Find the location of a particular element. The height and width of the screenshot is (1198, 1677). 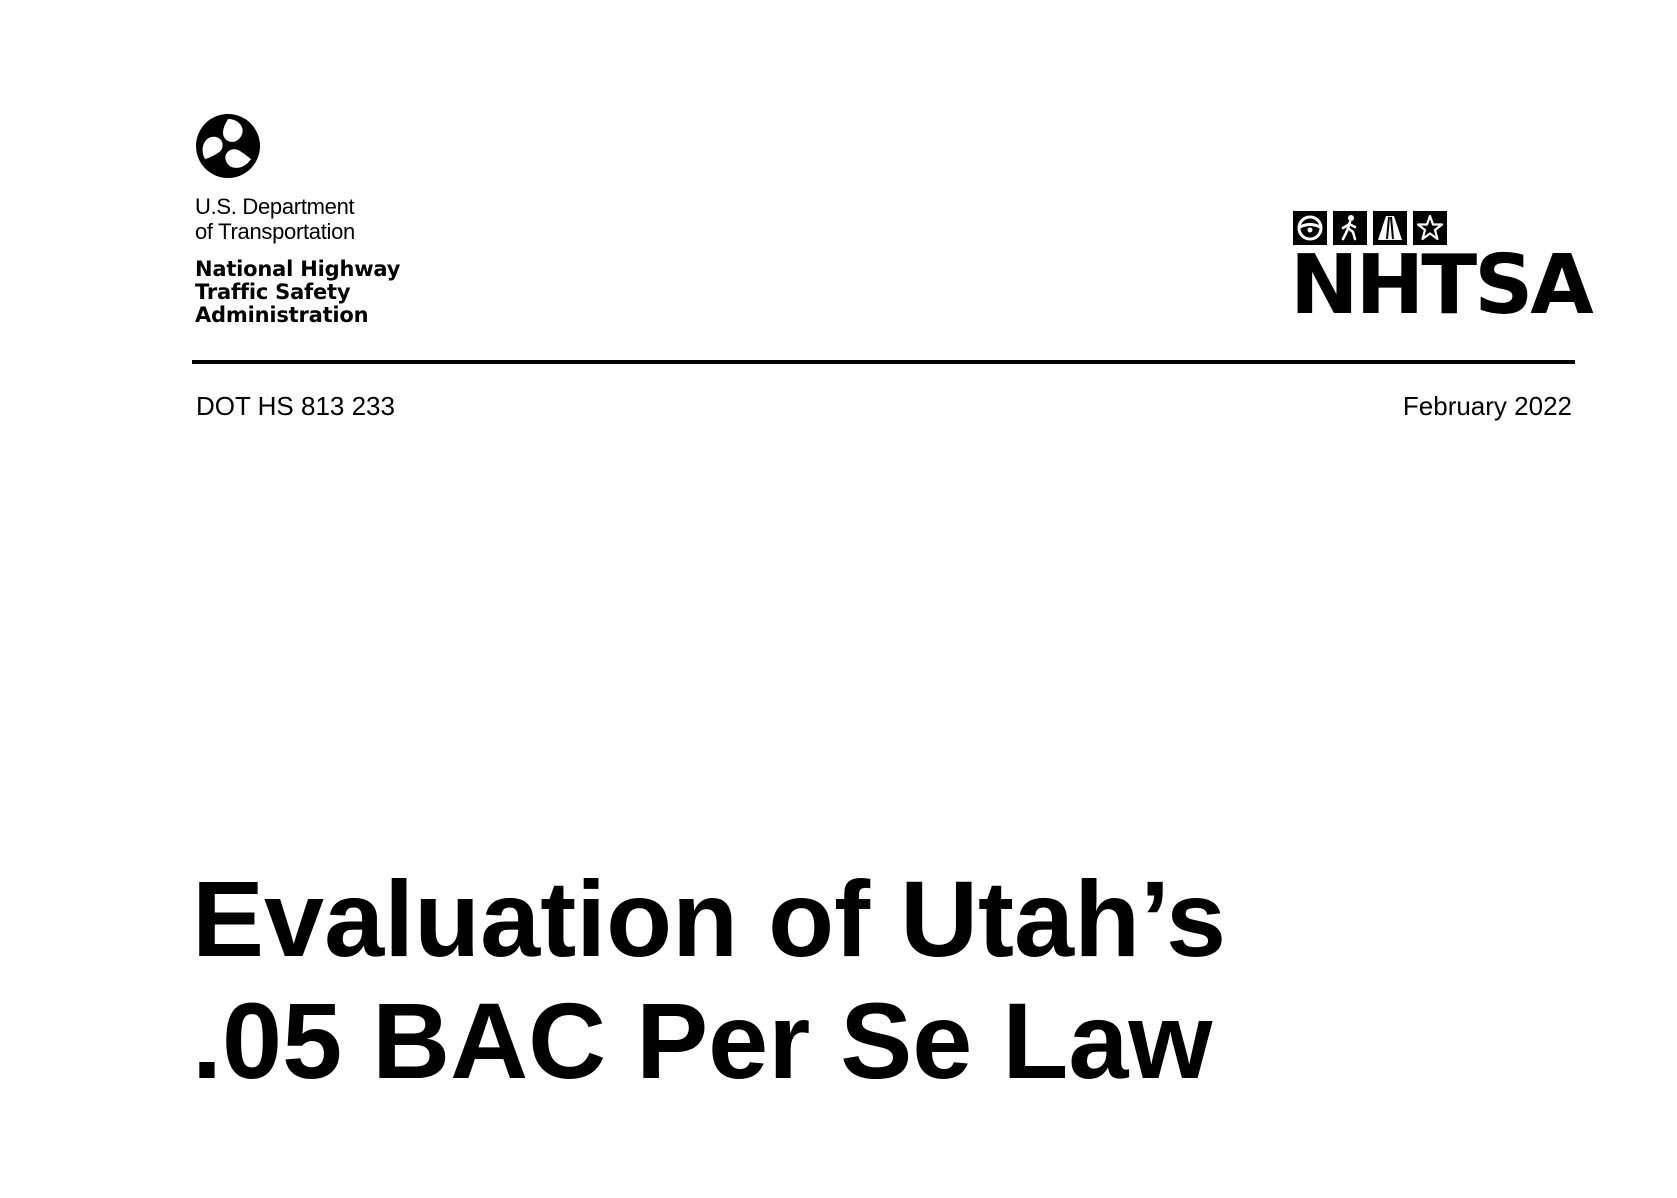

header-divider is located at coordinates (883, 362).